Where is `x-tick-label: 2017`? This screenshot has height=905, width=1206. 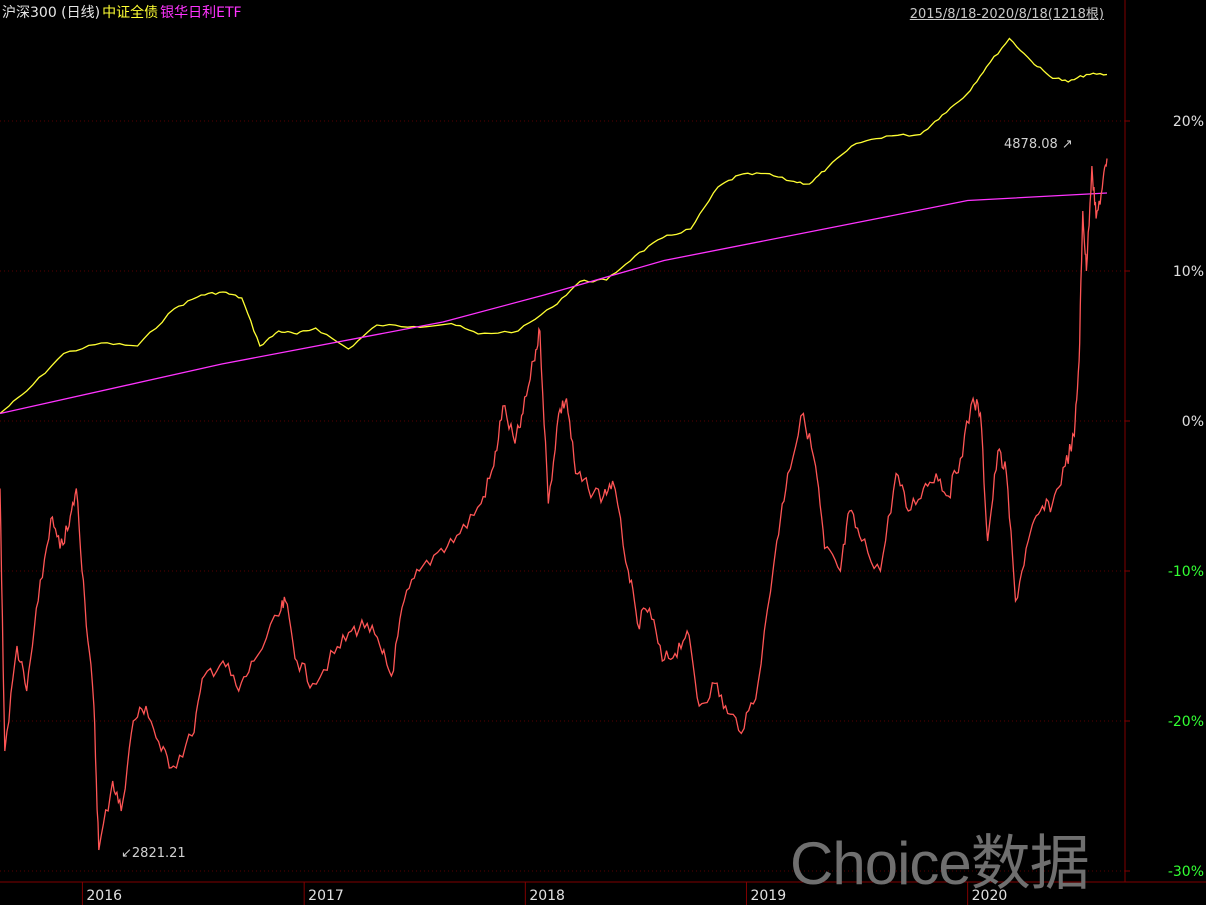
x-tick-label: 2017 is located at coordinates (326, 896).